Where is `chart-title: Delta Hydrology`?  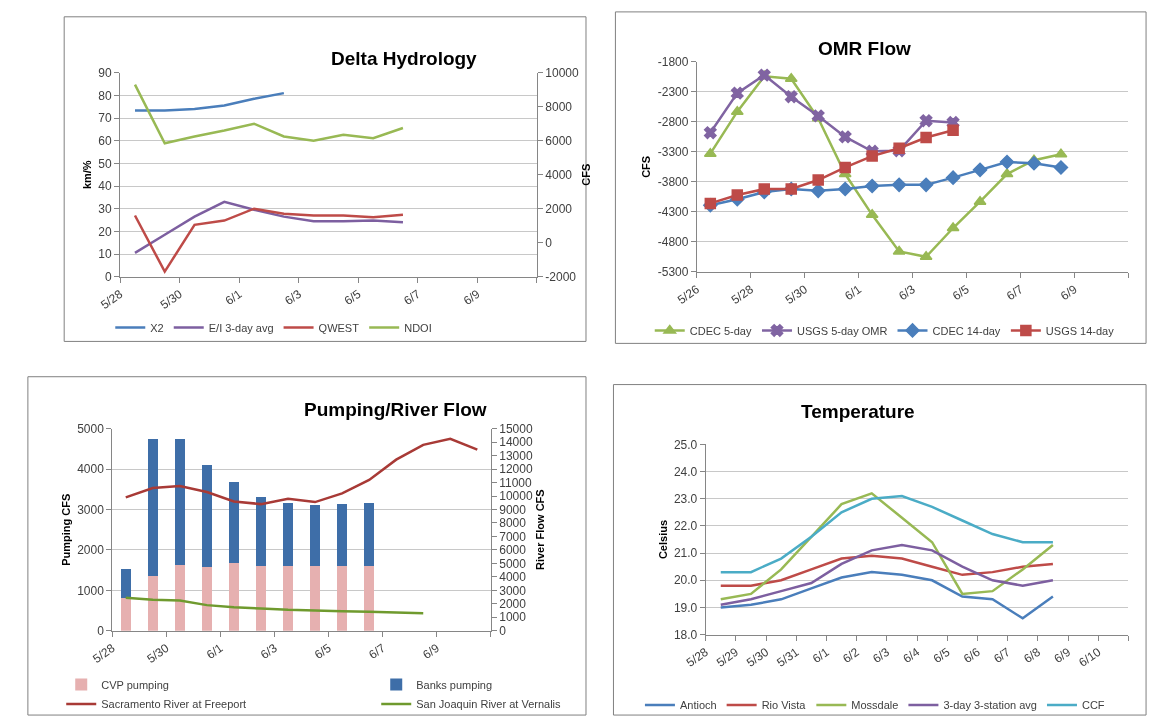 chart-title: Delta Hydrology is located at coordinates (404, 58).